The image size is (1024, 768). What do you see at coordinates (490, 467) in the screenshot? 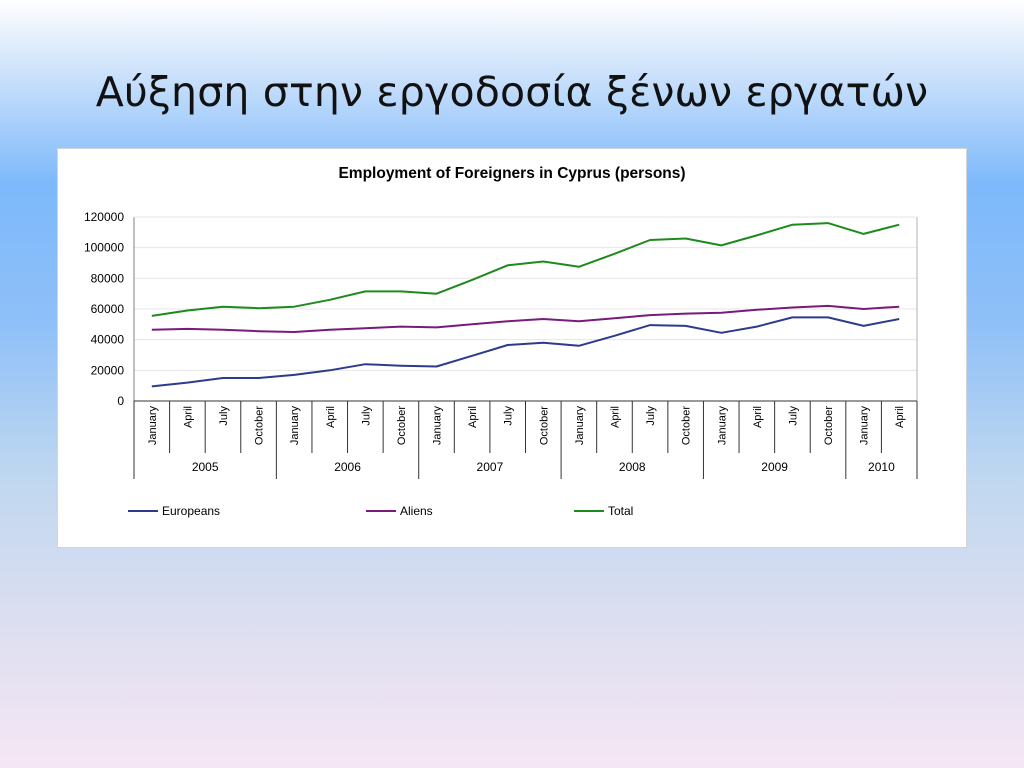
I see `year-label: 2007` at bounding box center [490, 467].